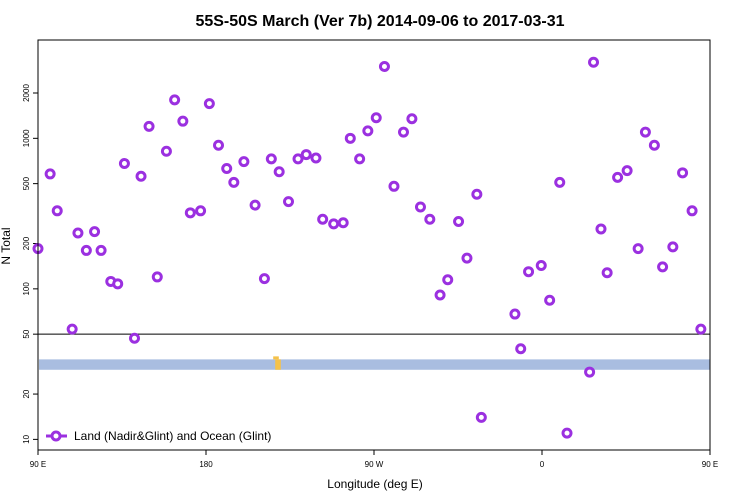 The height and width of the screenshot is (500, 750). Describe the element at coordinates (30, 264) in the screenshot. I see `y-axis: 10 20 50 100 200 500 1000 2000` at that location.